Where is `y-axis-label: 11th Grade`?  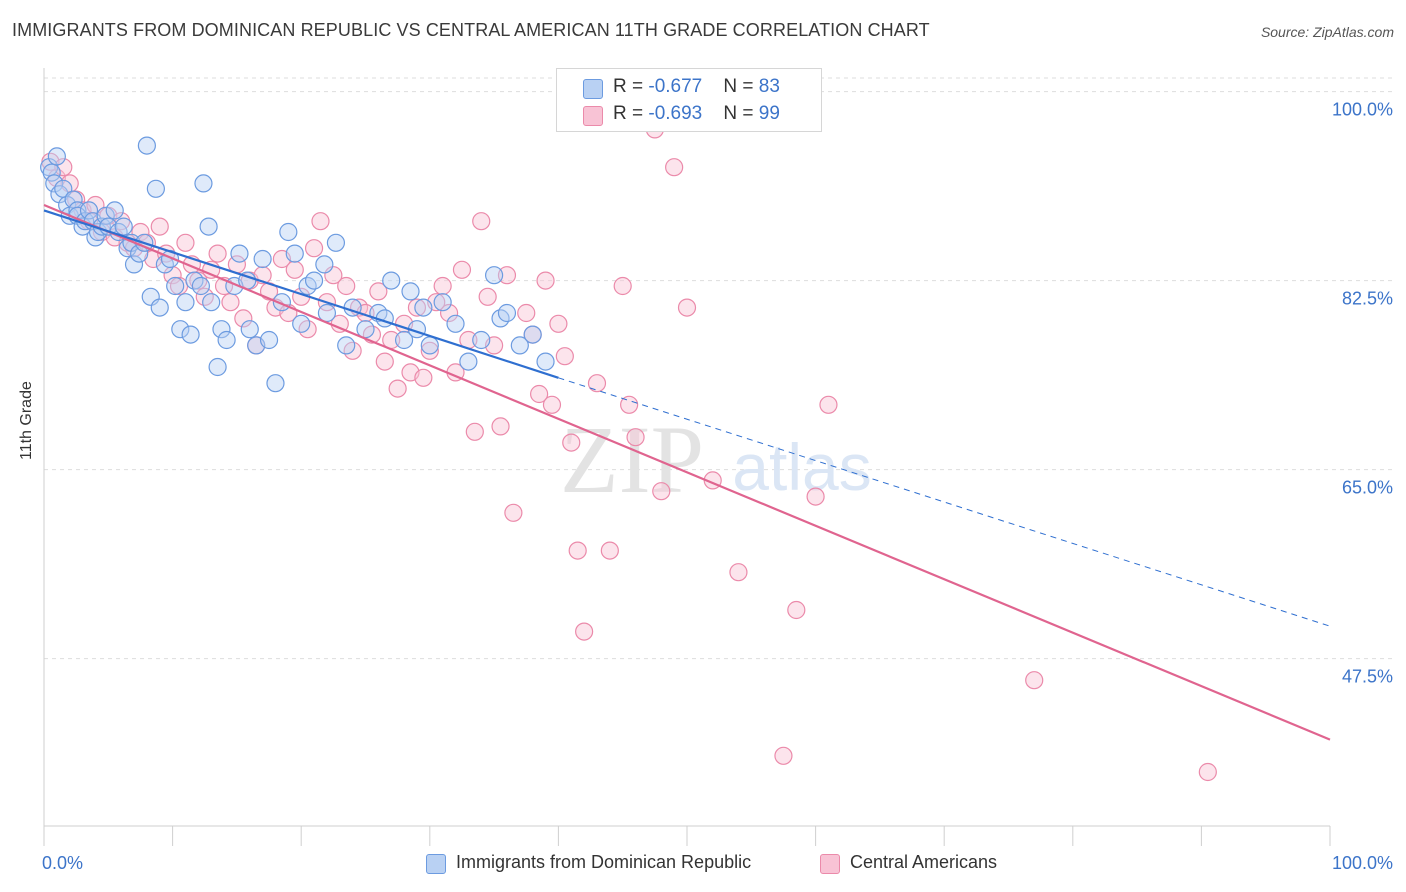
y-axis-label: 11th Grade is located at coordinates (26, 420).